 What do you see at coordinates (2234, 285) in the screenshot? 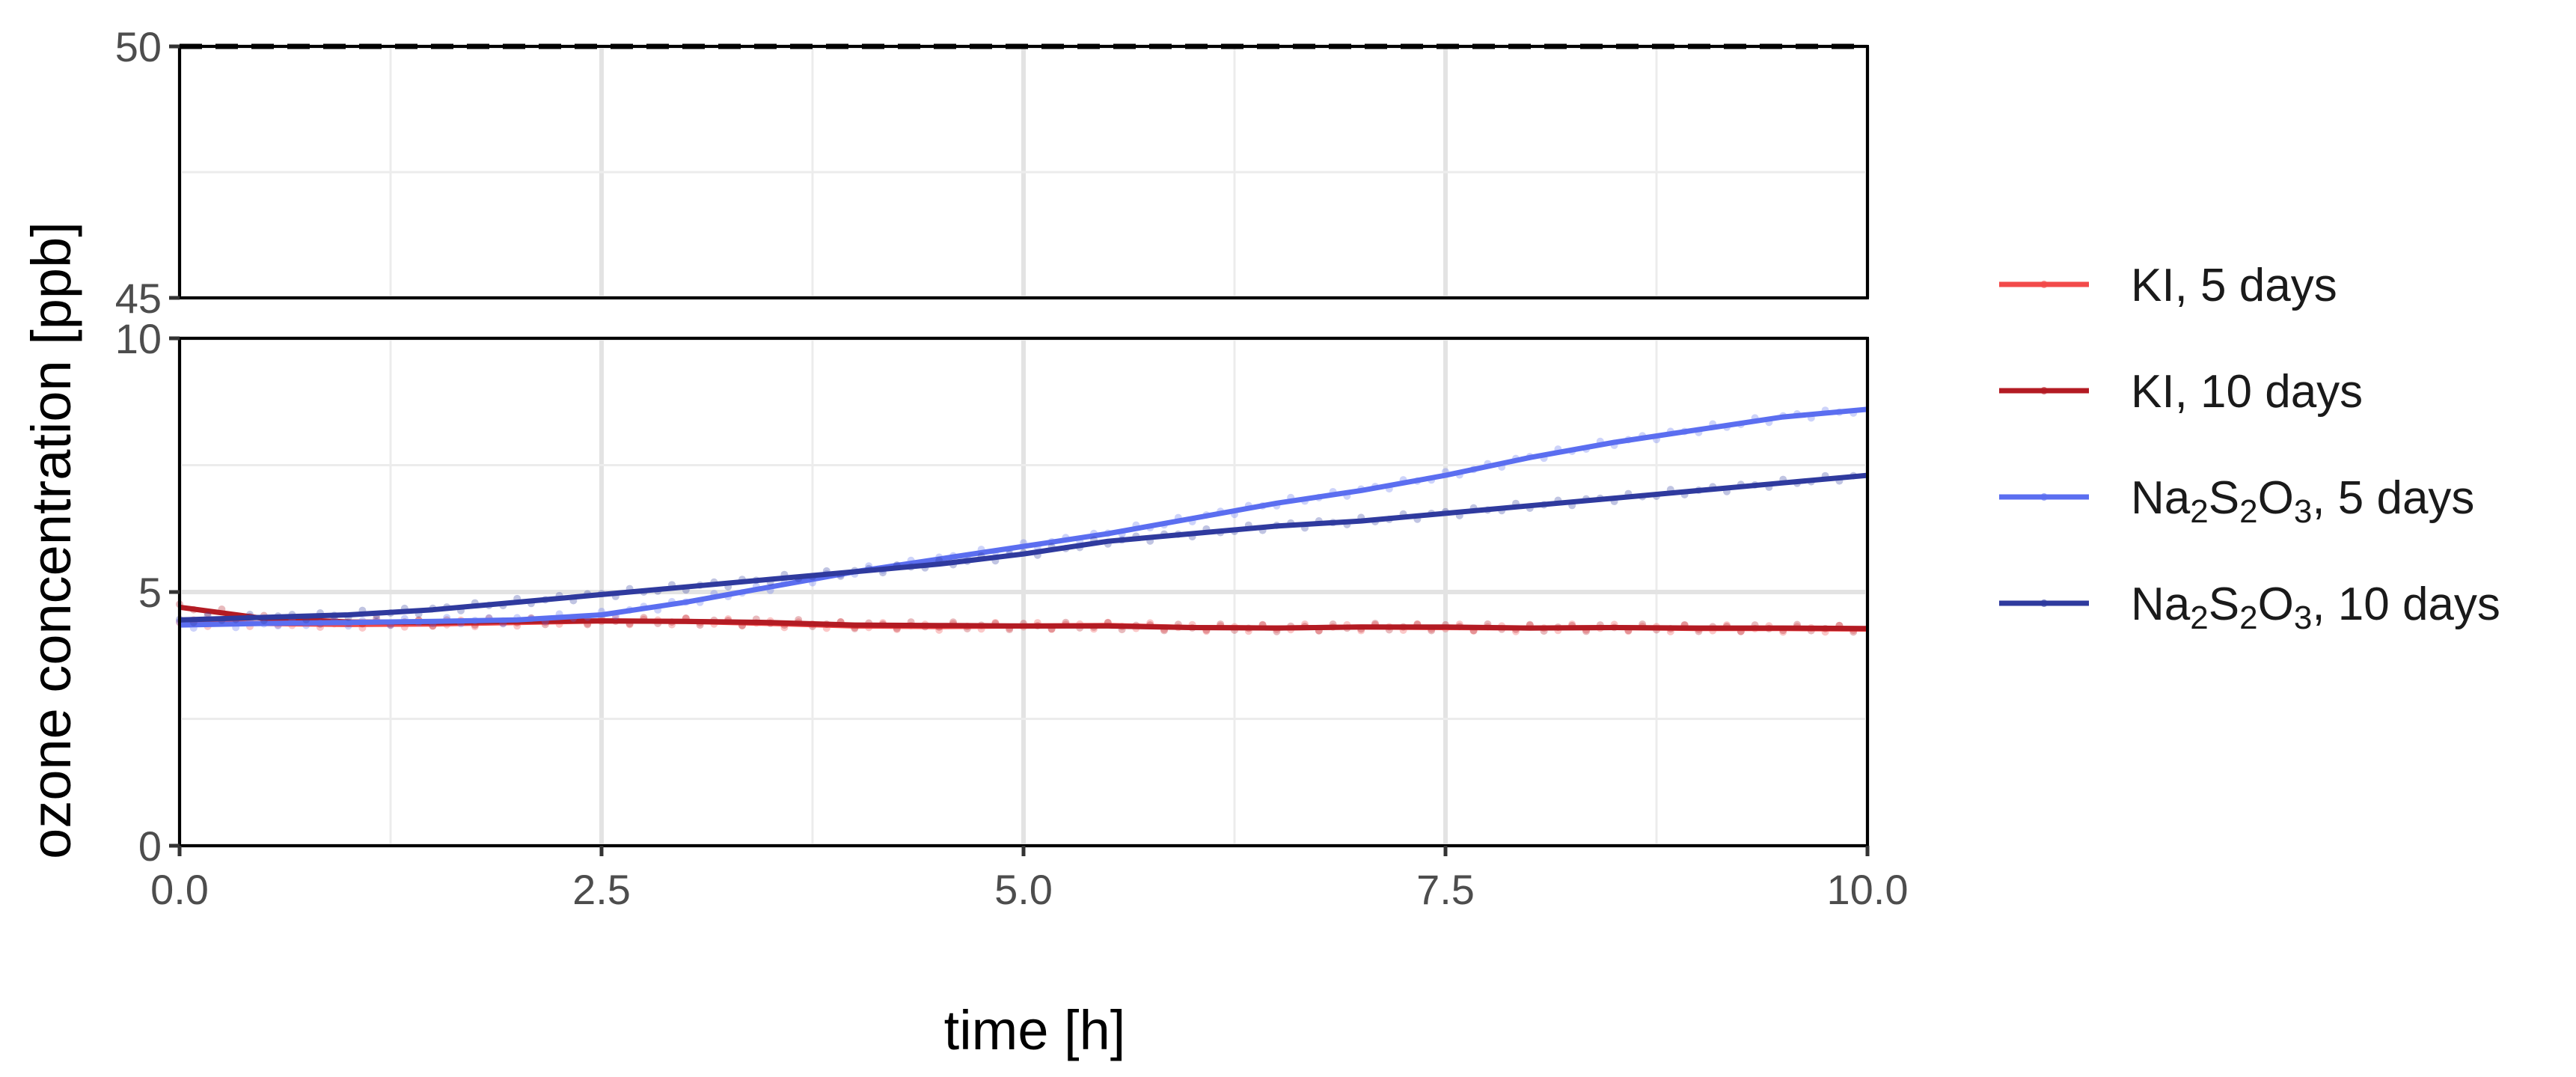
I see `legend-label: KI, 5 days` at bounding box center [2234, 285].